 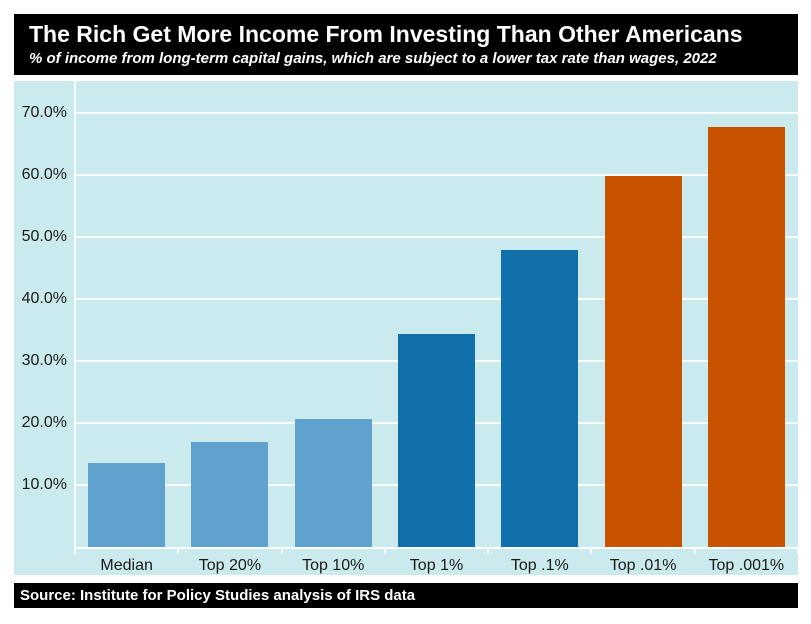 What do you see at coordinates (44, 112) in the screenshot?
I see `y-axis-tick-label: 70.0%` at bounding box center [44, 112].